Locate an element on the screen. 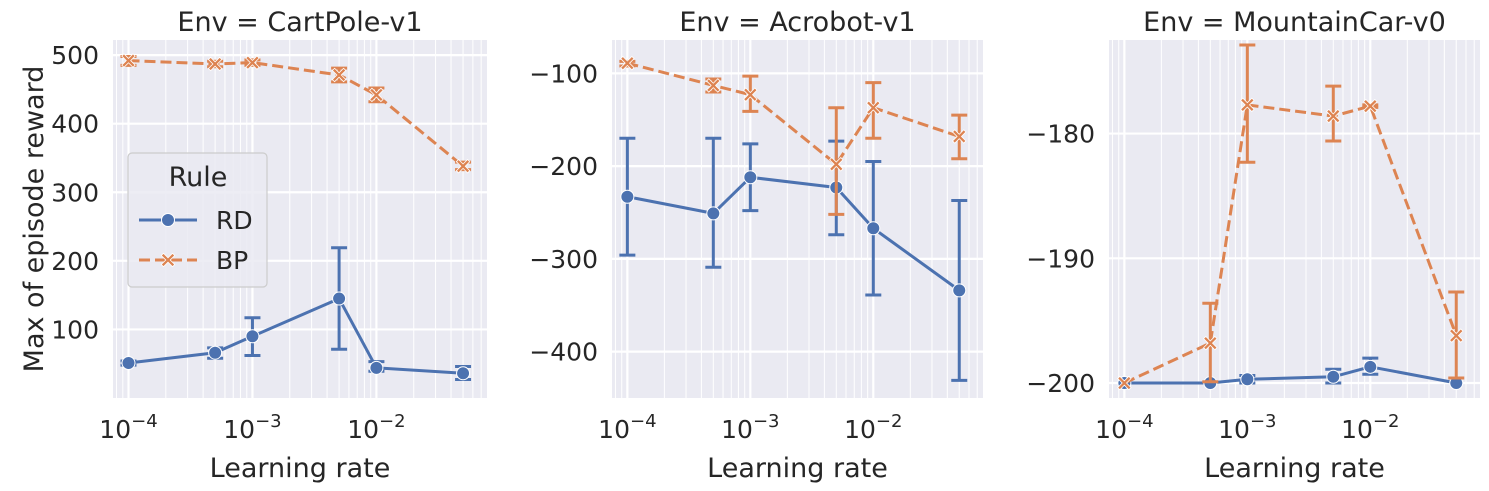  panel-title: Env = CartPole-v1 is located at coordinates (299, 22).